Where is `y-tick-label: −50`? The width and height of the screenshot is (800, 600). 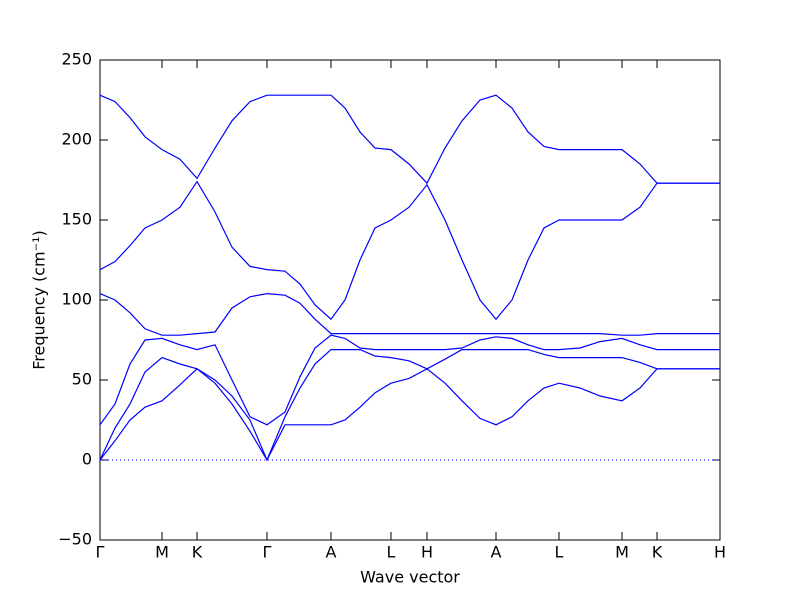
y-tick-label: −50 is located at coordinates (75, 539).